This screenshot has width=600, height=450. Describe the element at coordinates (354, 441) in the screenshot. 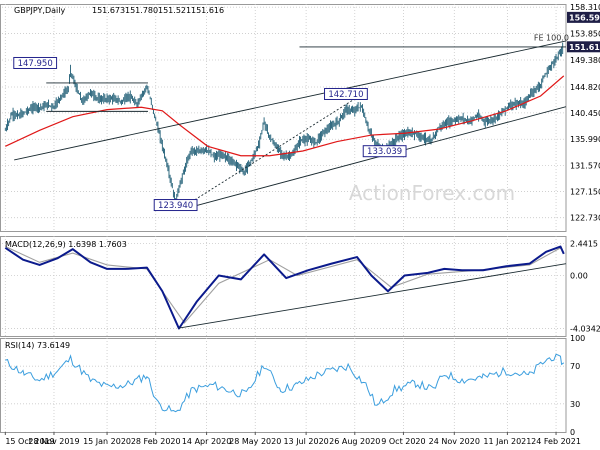

I see `x-tick-label: 26 Aug 2020` at that location.